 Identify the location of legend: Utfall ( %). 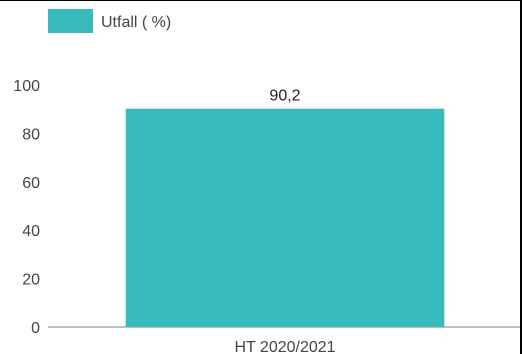
(109, 21).